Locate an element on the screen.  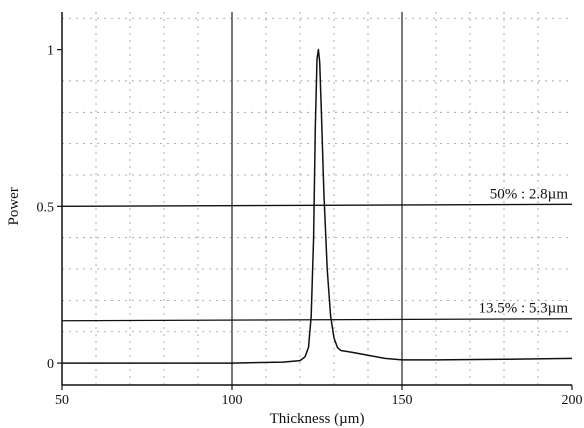
x-tick-label: 150 is located at coordinates (402, 400).